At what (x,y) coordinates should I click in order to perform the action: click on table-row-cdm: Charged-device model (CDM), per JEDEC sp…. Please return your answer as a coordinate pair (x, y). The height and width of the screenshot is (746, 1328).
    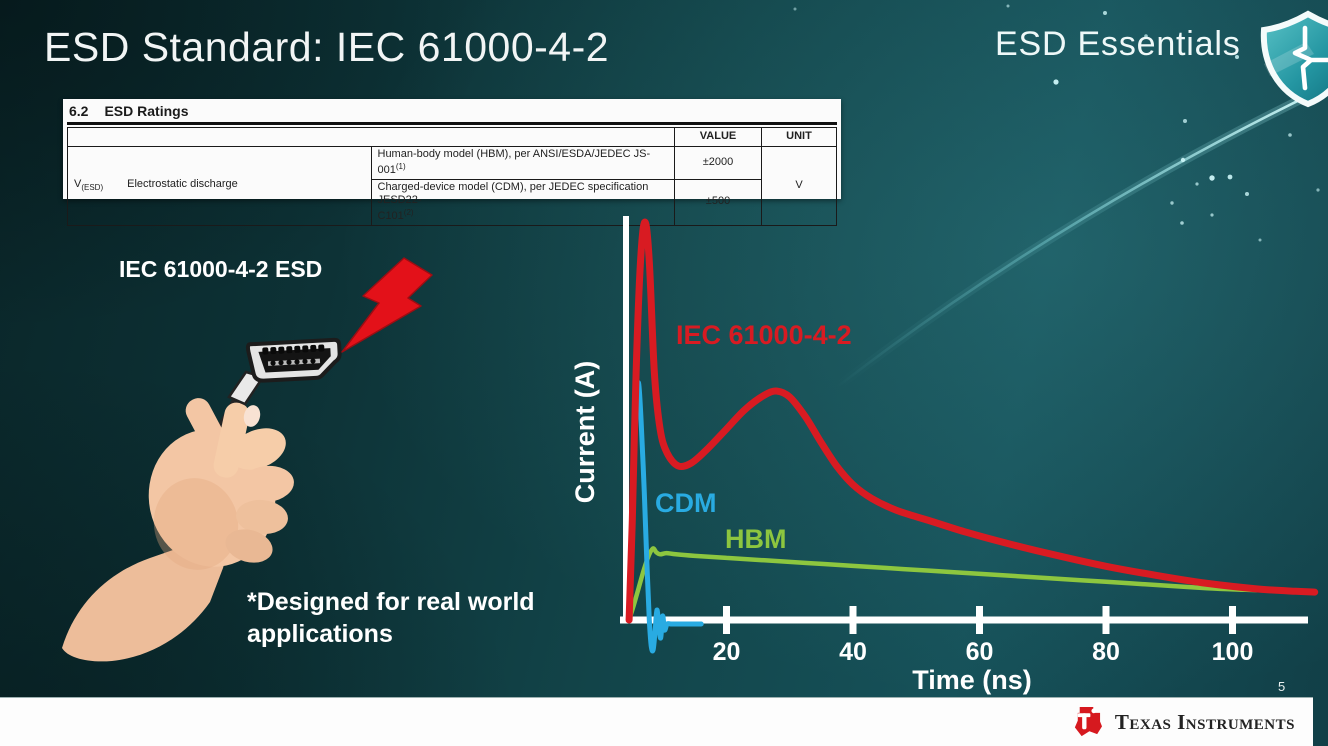
    Looking at the image, I should click on (452, 202).